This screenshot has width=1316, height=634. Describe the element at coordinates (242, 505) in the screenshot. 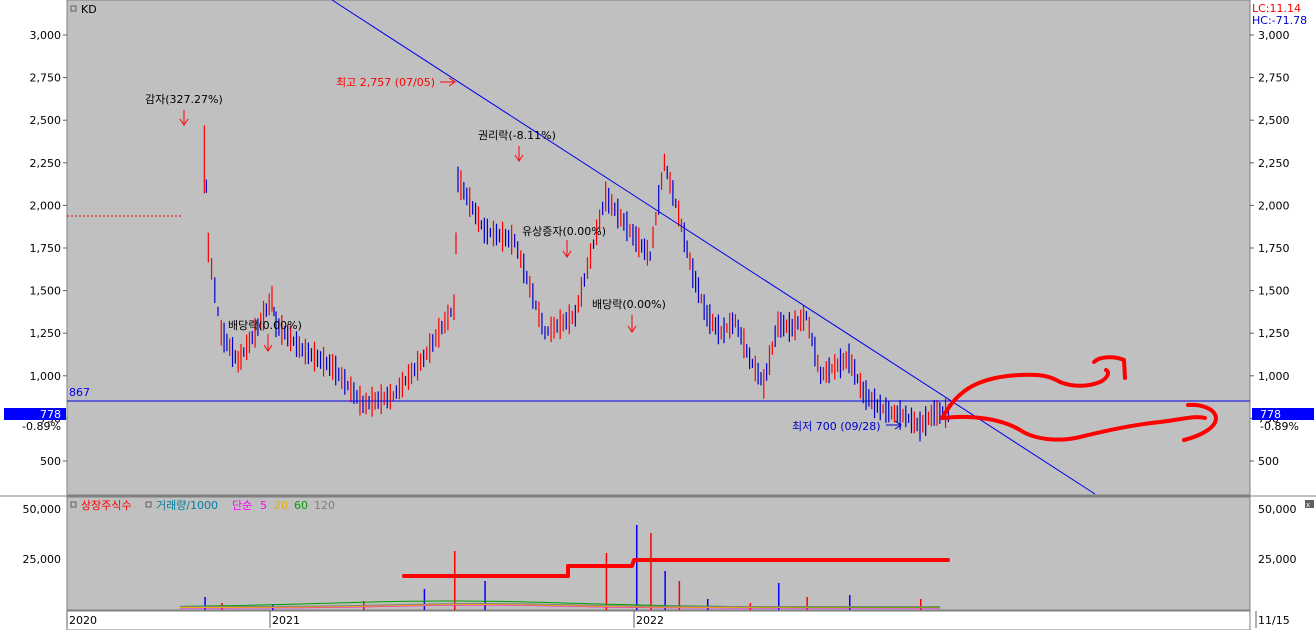

I see `legend-ma-simple: 단순` at that location.